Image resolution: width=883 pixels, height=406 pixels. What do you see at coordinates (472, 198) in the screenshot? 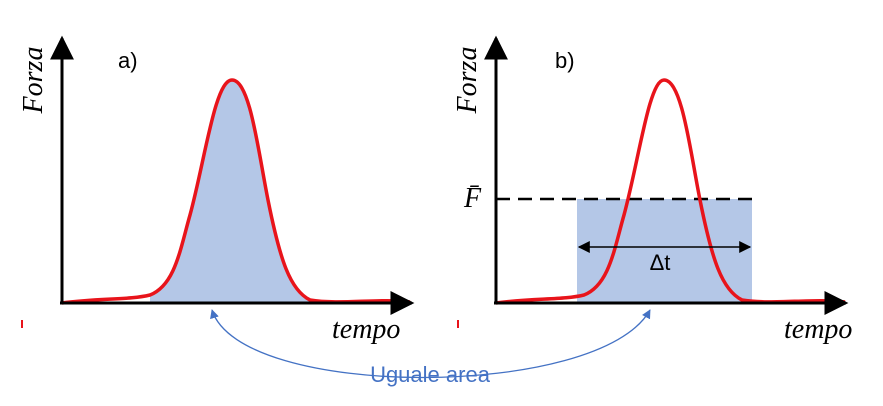
I see `mean-force-label: F̄` at bounding box center [472, 198].